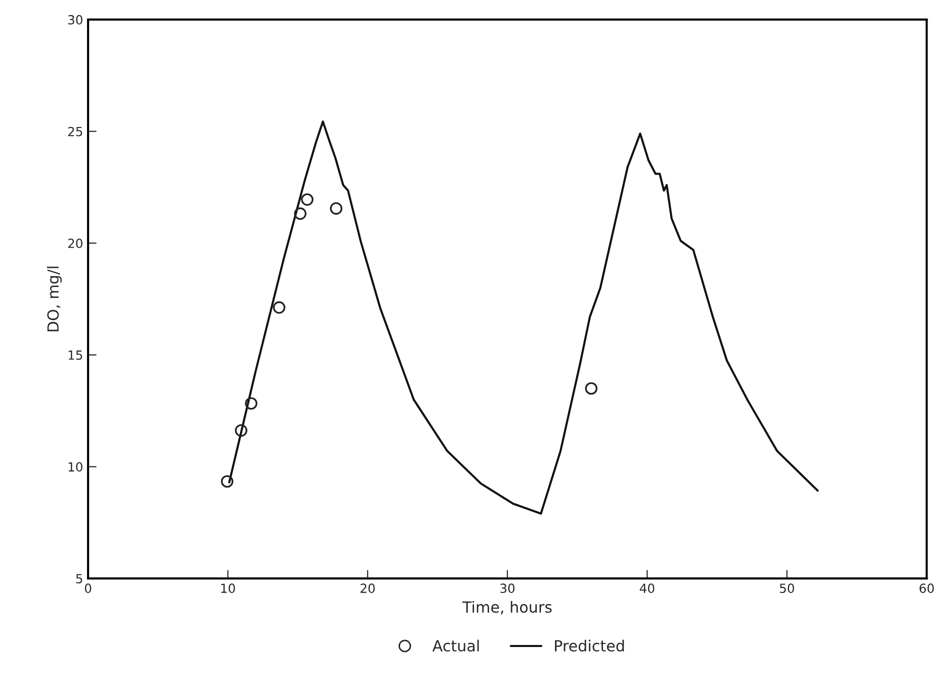 This screenshot has height=675, width=937. What do you see at coordinates (54, 299) in the screenshot?
I see `y-axis-title: DO, mg/l` at bounding box center [54, 299].